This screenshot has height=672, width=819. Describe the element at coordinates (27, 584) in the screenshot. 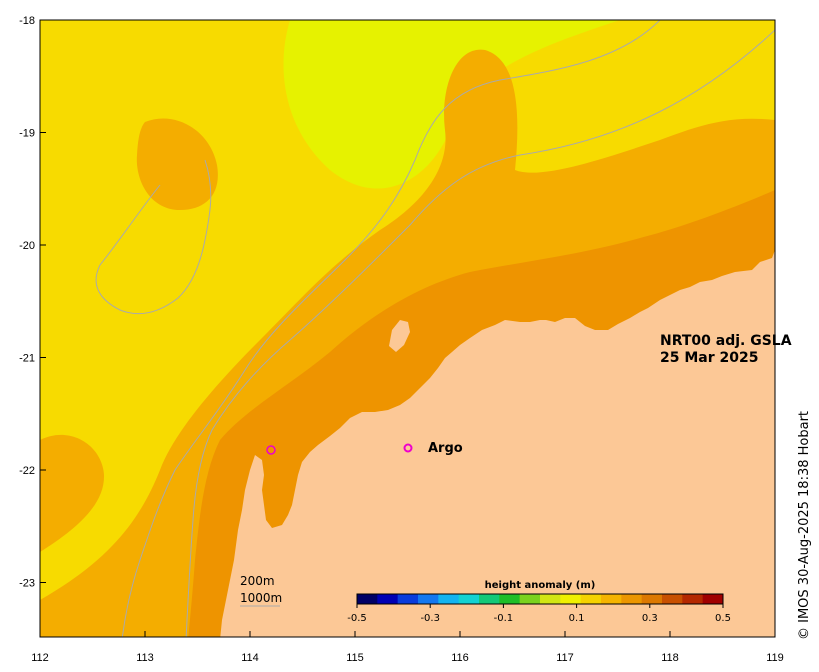

I see `lat-tick-label: -23` at that location.